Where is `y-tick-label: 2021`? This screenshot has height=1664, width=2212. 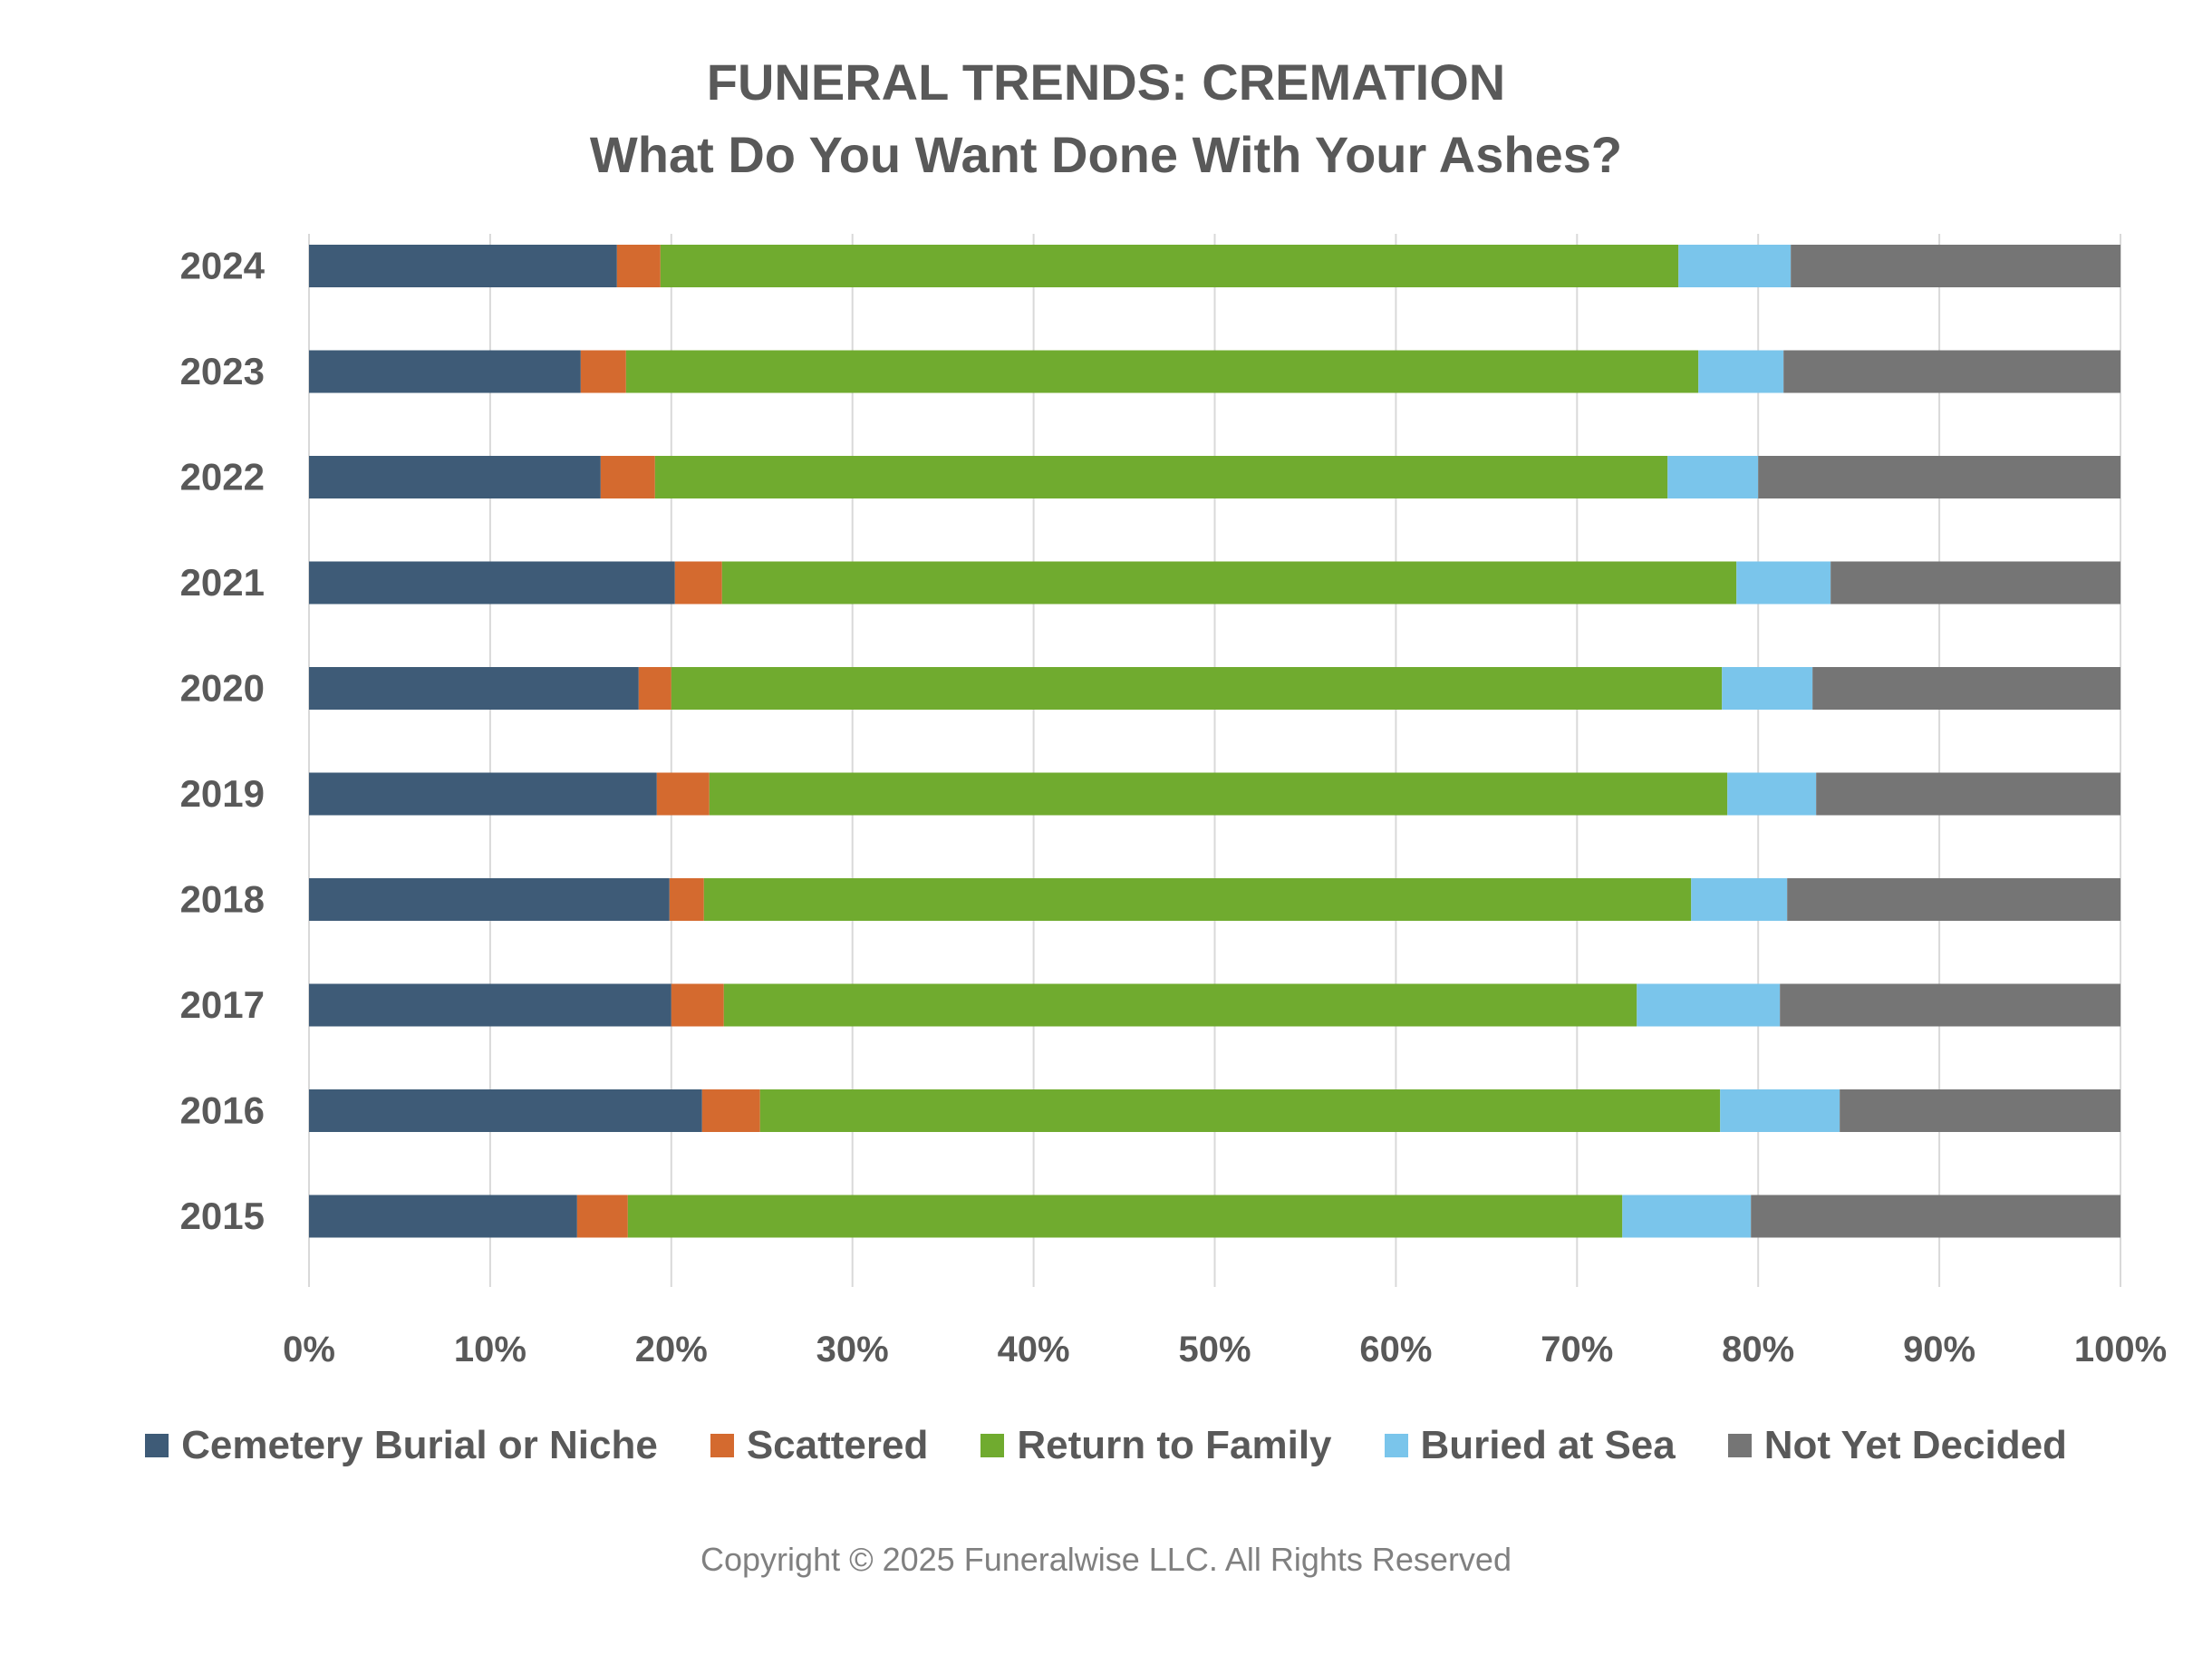 y-tick-label: 2021 is located at coordinates (222, 582).